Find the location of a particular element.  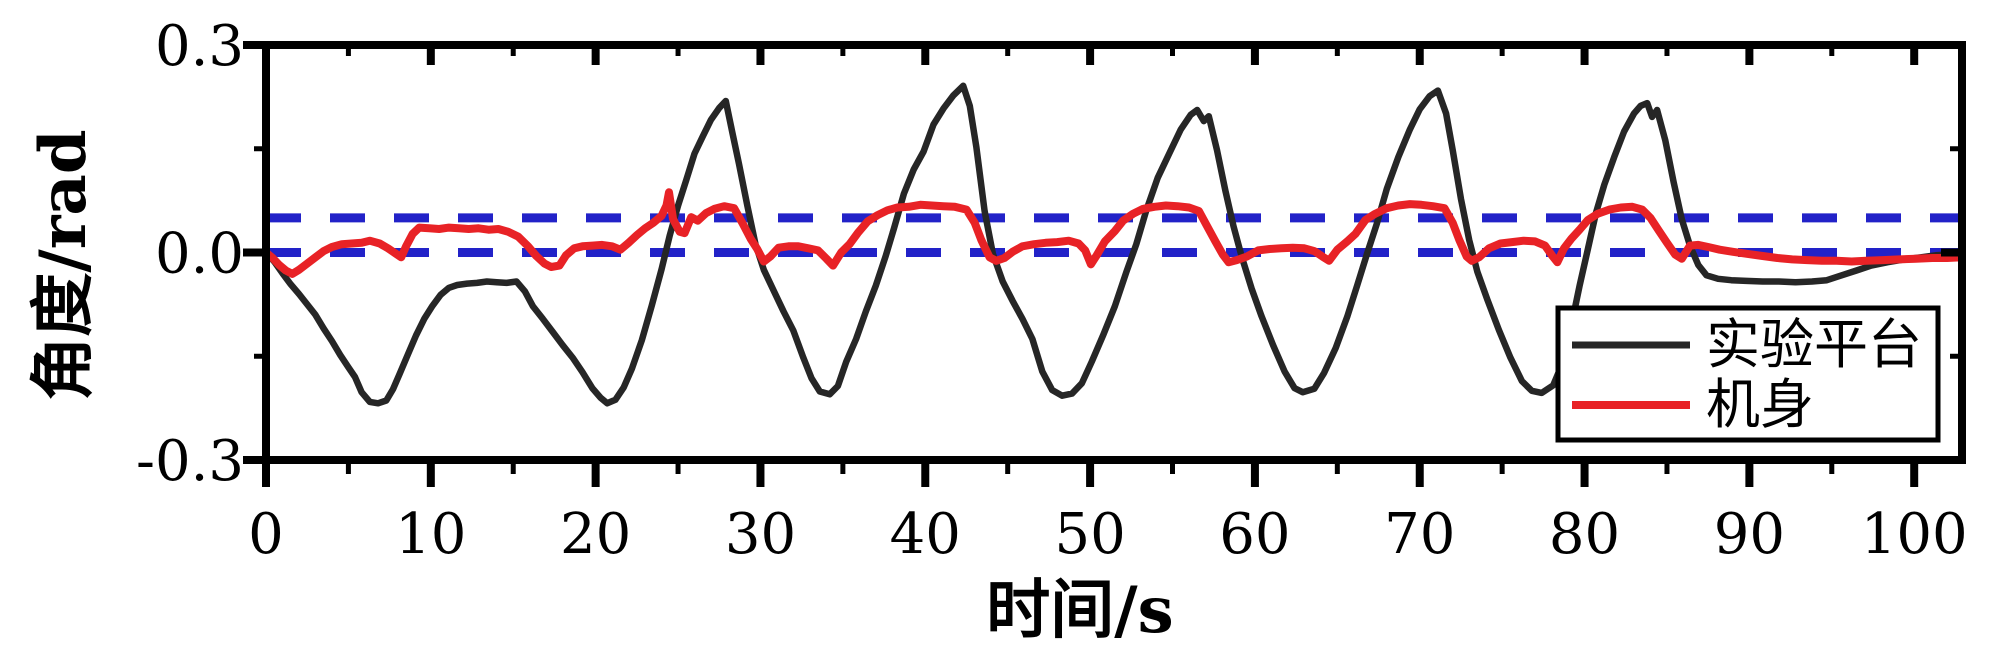

x-tick-label: 100 is located at coordinates (1914, 534).